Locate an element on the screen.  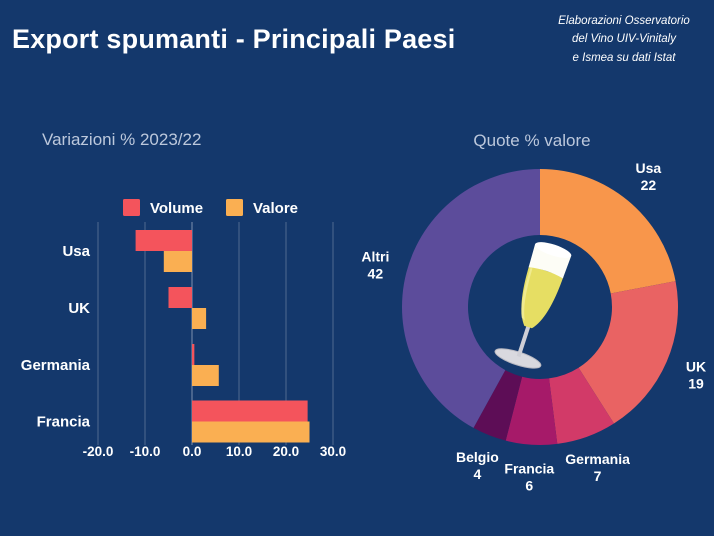
source-credit-line2: del Vino UIV-Vinitaly is located at coordinates (624, 39).